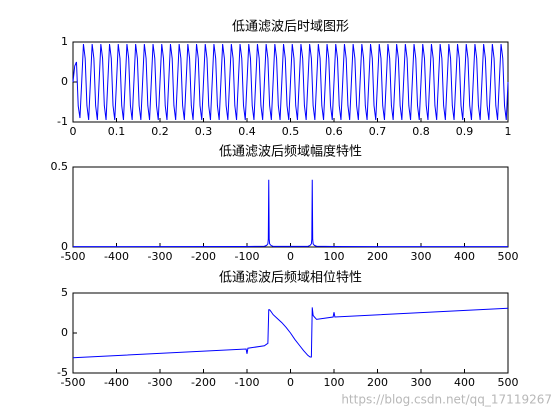  I want to click on y-tick-label: 0.5, so click(60, 166).